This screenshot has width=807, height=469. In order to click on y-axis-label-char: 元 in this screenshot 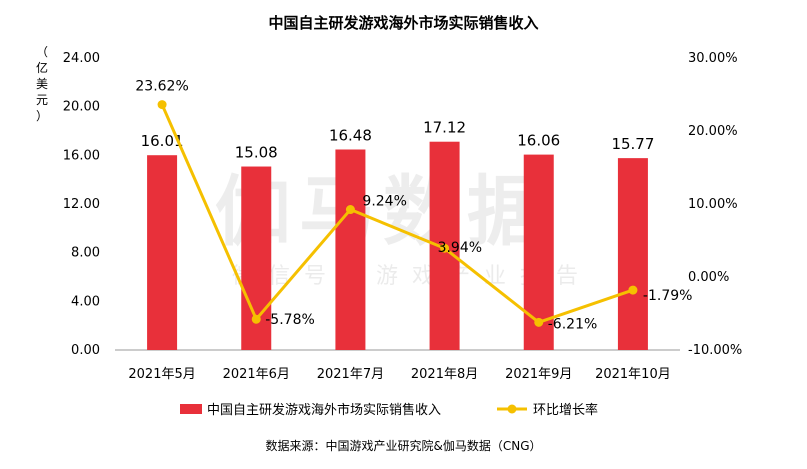, I will do `click(41, 100)`.